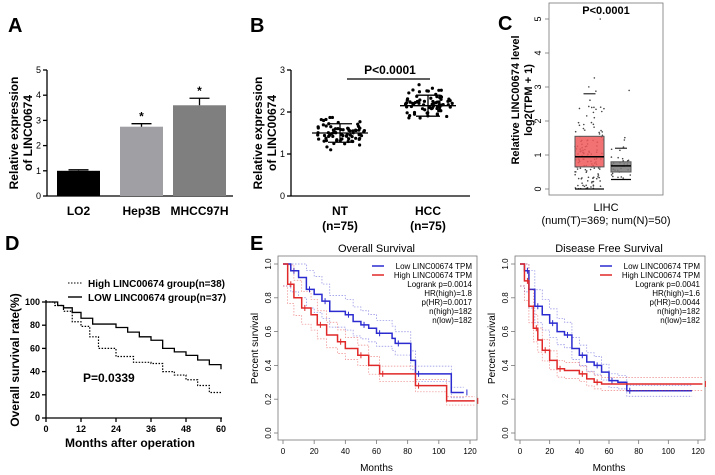 The image size is (715, 475). I want to click on significance-star: *, so click(141, 117).